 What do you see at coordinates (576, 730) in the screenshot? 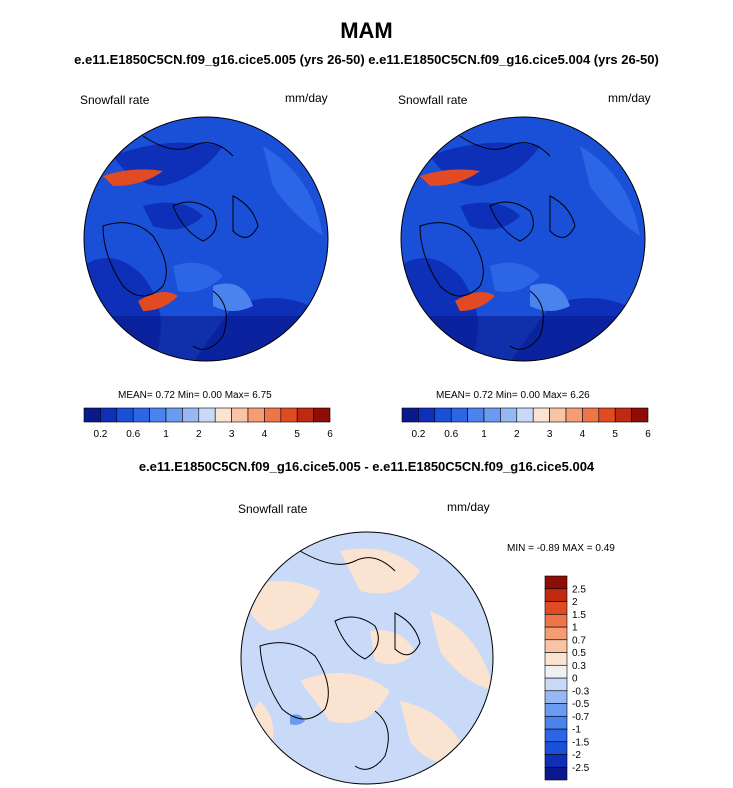
I see `diff-colorbar-tick-label: -1` at bounding box center [576, 730].